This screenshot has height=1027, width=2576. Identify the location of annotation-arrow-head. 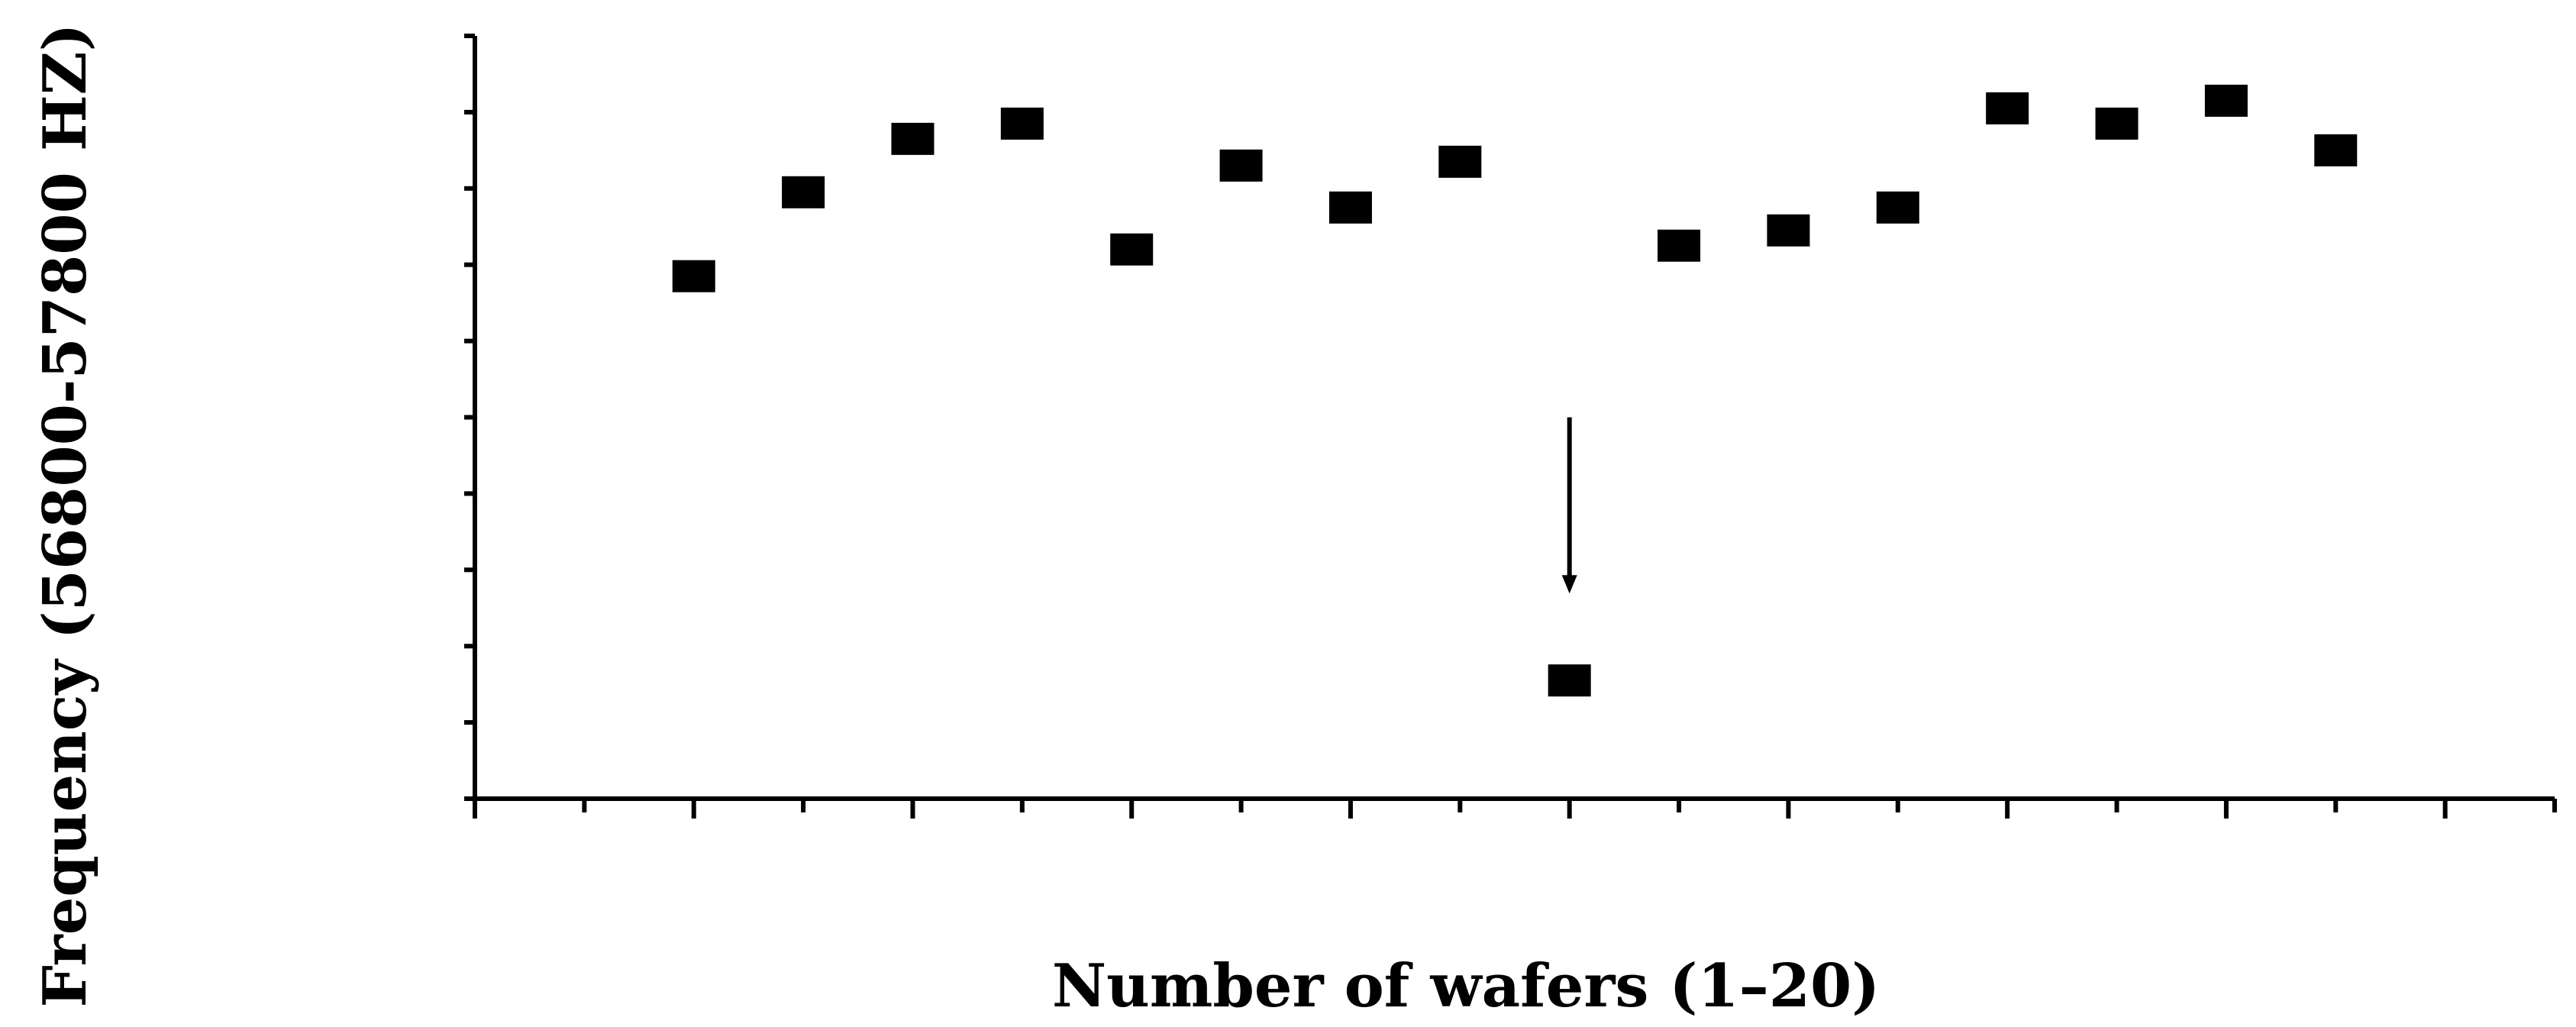
(1569, 584).